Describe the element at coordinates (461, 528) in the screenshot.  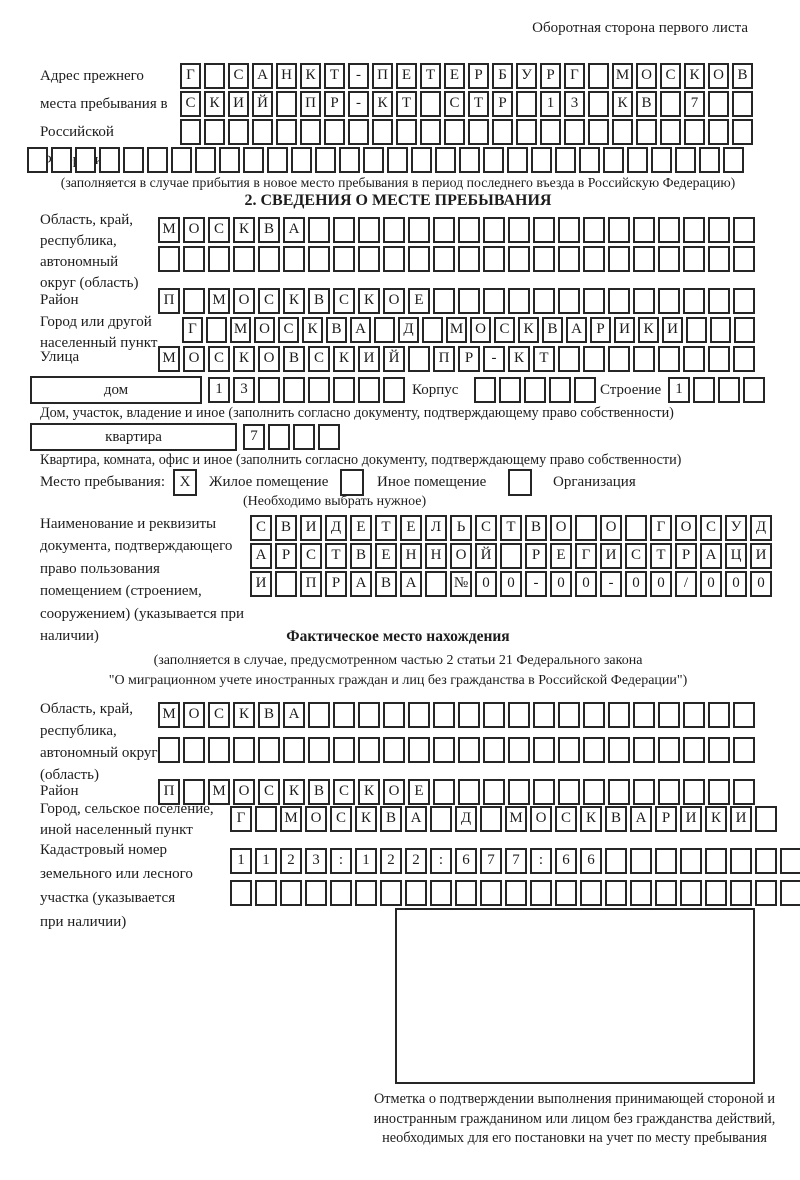
I see `char-cell: Ь` at that location.